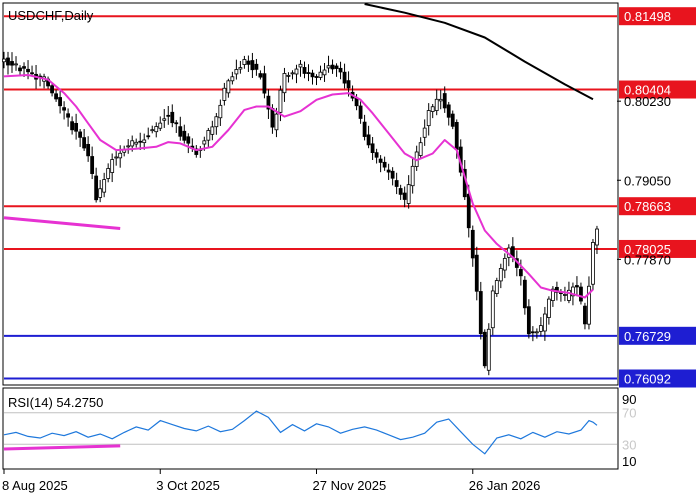  What do you see at coordinates (55, 402) in the screenshot?
I see `rsi-label: RSI(14) 54.2750` at bounding box center [55, 402].